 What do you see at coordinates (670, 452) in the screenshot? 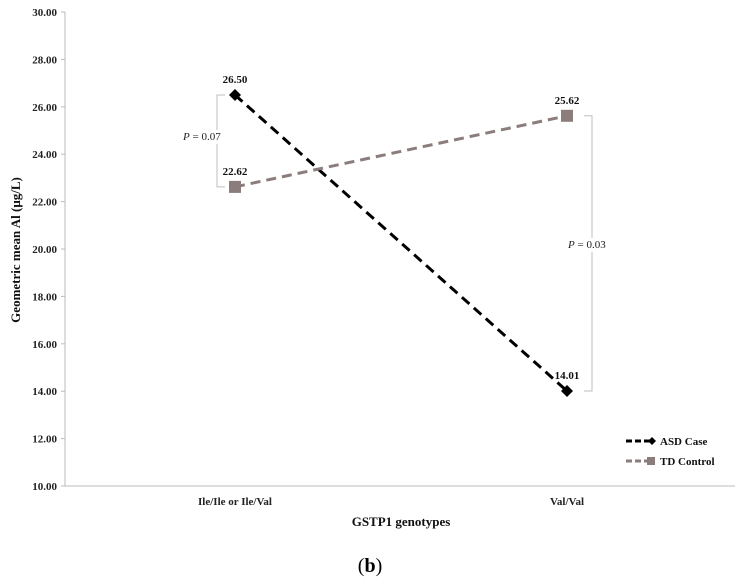
I see `legend: ASD Case TD Control` at bounding box center [670, 452].